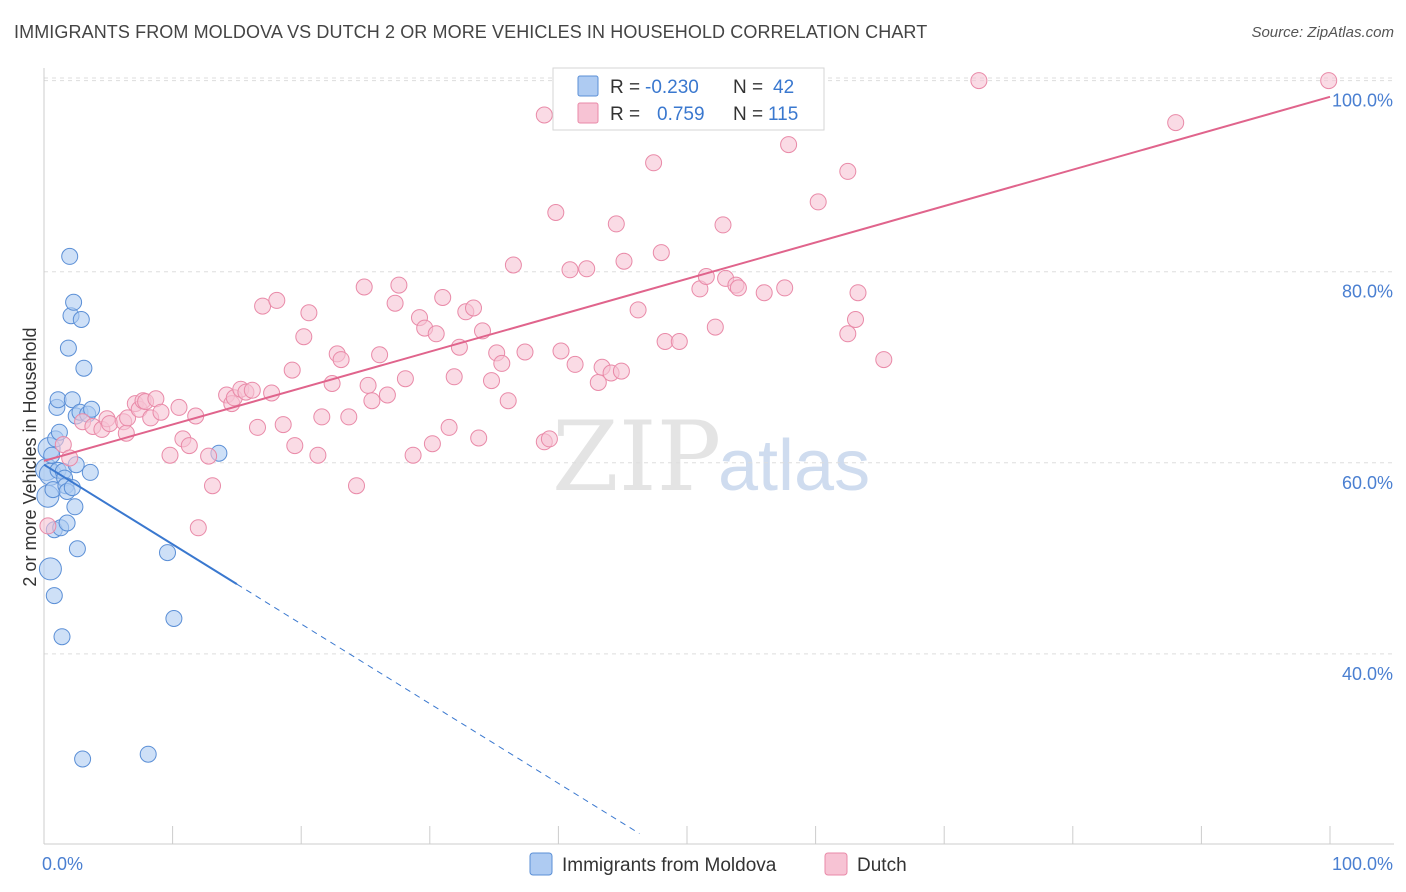 The width and height of the screenshot is (1406, 892). I want to click on y-axis-title: 2 or more Vehicles in Household, so click(30, 456).